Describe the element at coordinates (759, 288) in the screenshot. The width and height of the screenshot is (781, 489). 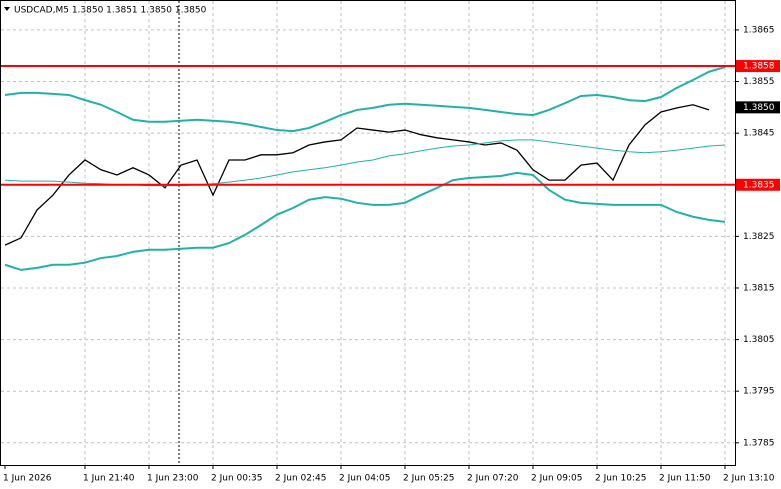
I see `y-tick-label: 1.3815` at that location.